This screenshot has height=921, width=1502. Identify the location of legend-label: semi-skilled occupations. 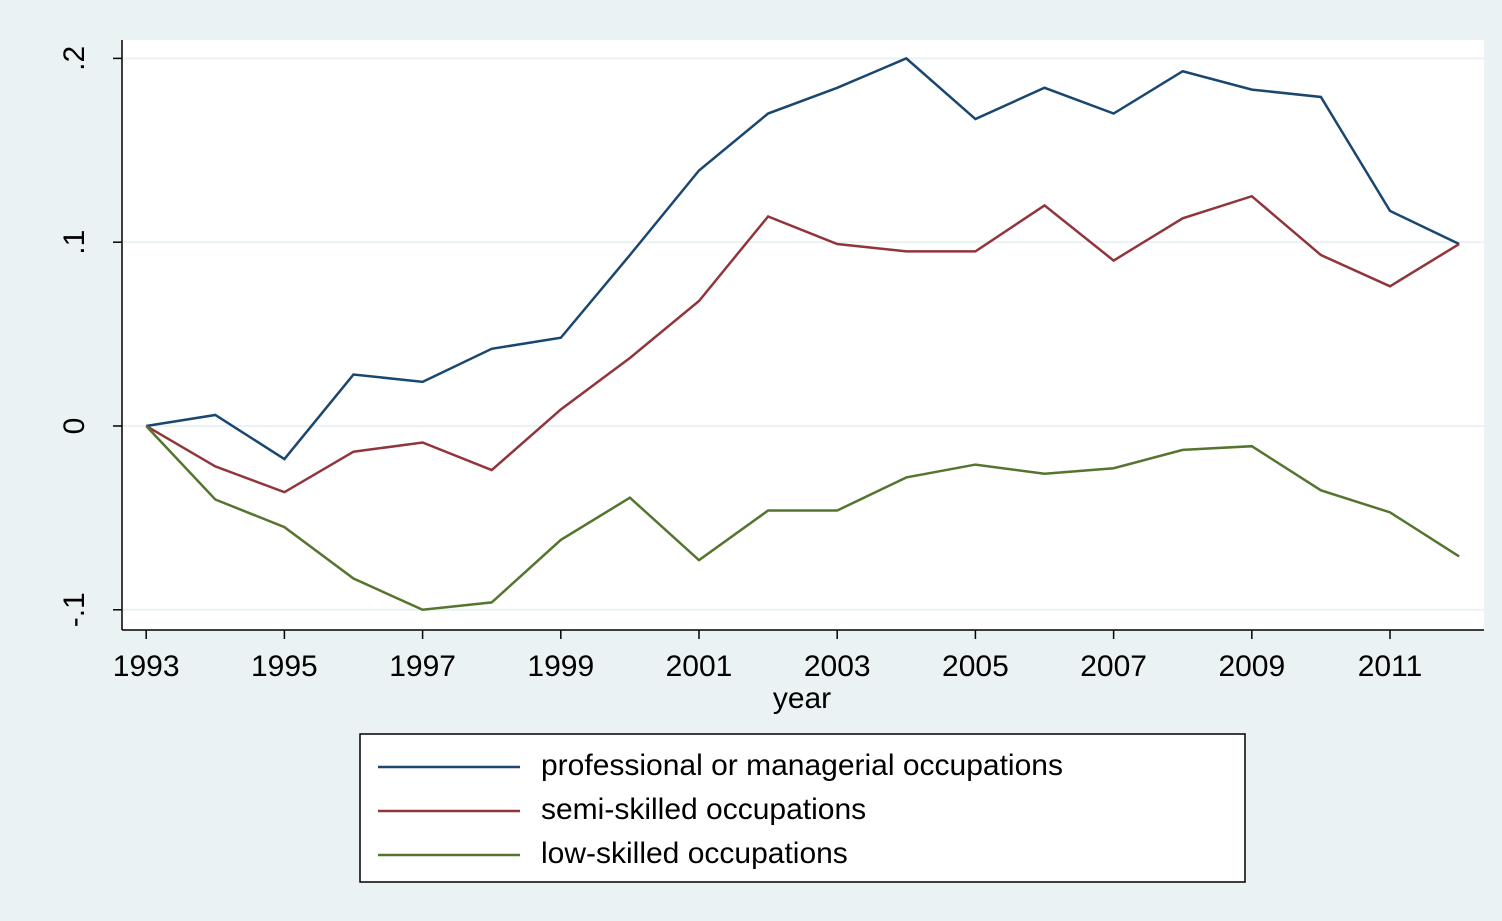
(703, 809).